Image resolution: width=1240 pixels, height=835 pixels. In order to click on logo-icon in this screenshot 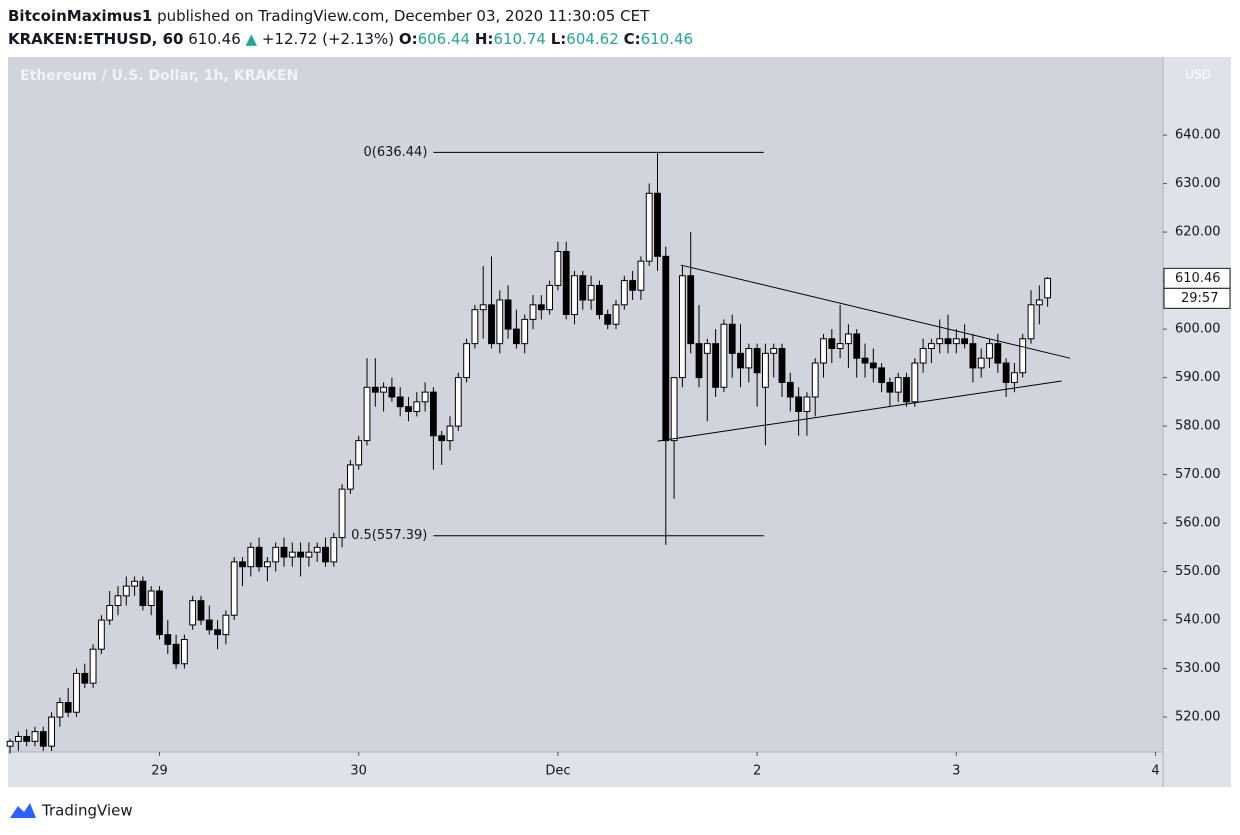, I will do `click(23, 810)`.